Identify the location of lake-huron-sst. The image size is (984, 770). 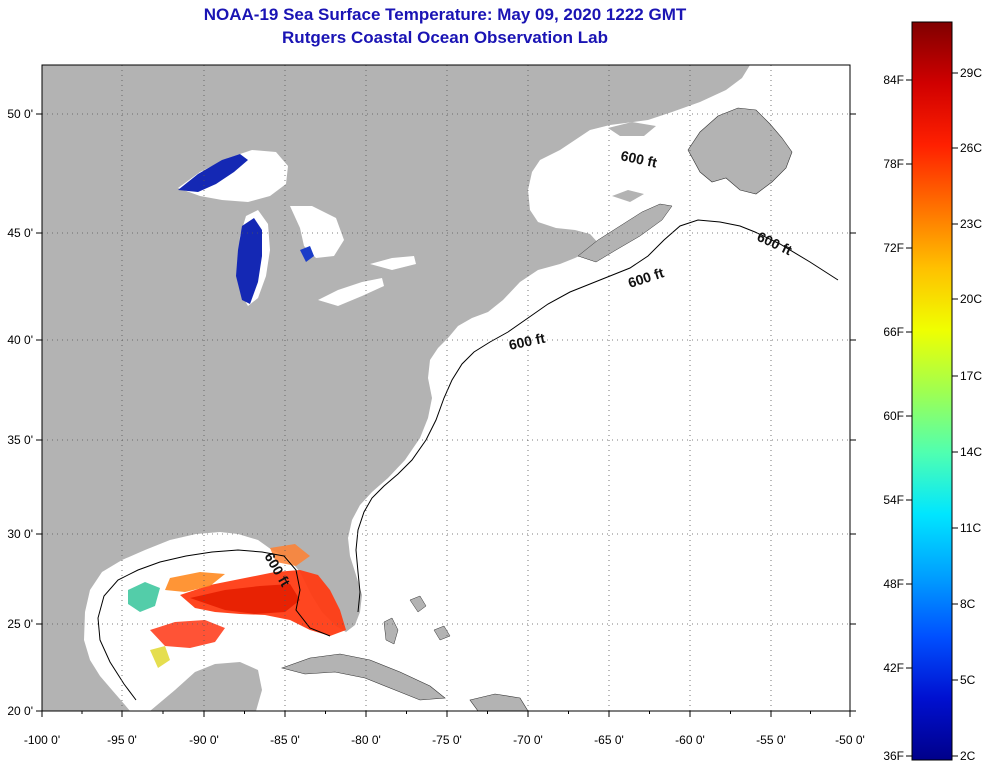
(307, 254).